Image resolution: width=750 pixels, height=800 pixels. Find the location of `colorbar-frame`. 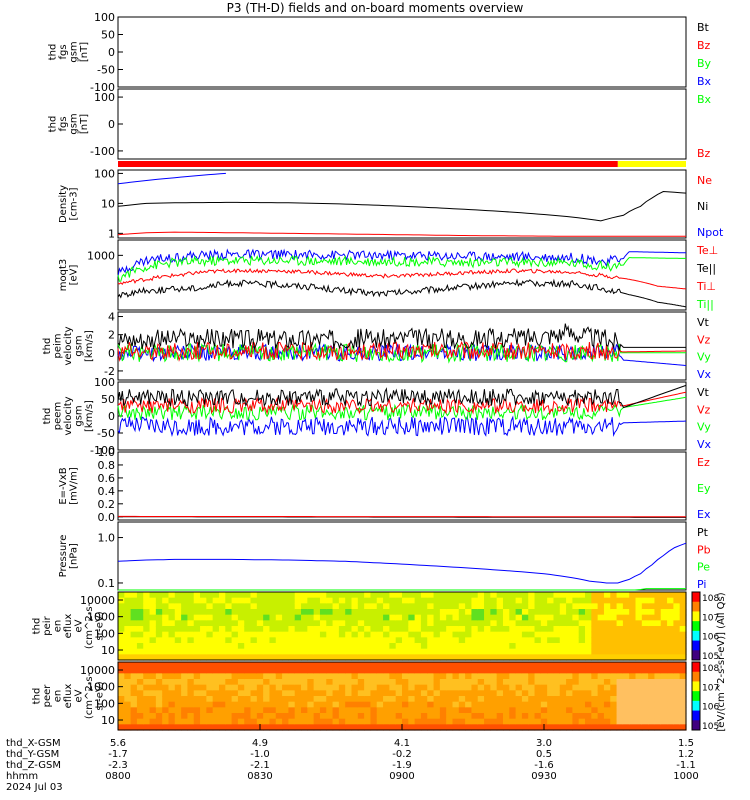

colorbar-frame is located at coordinates (696, 696).